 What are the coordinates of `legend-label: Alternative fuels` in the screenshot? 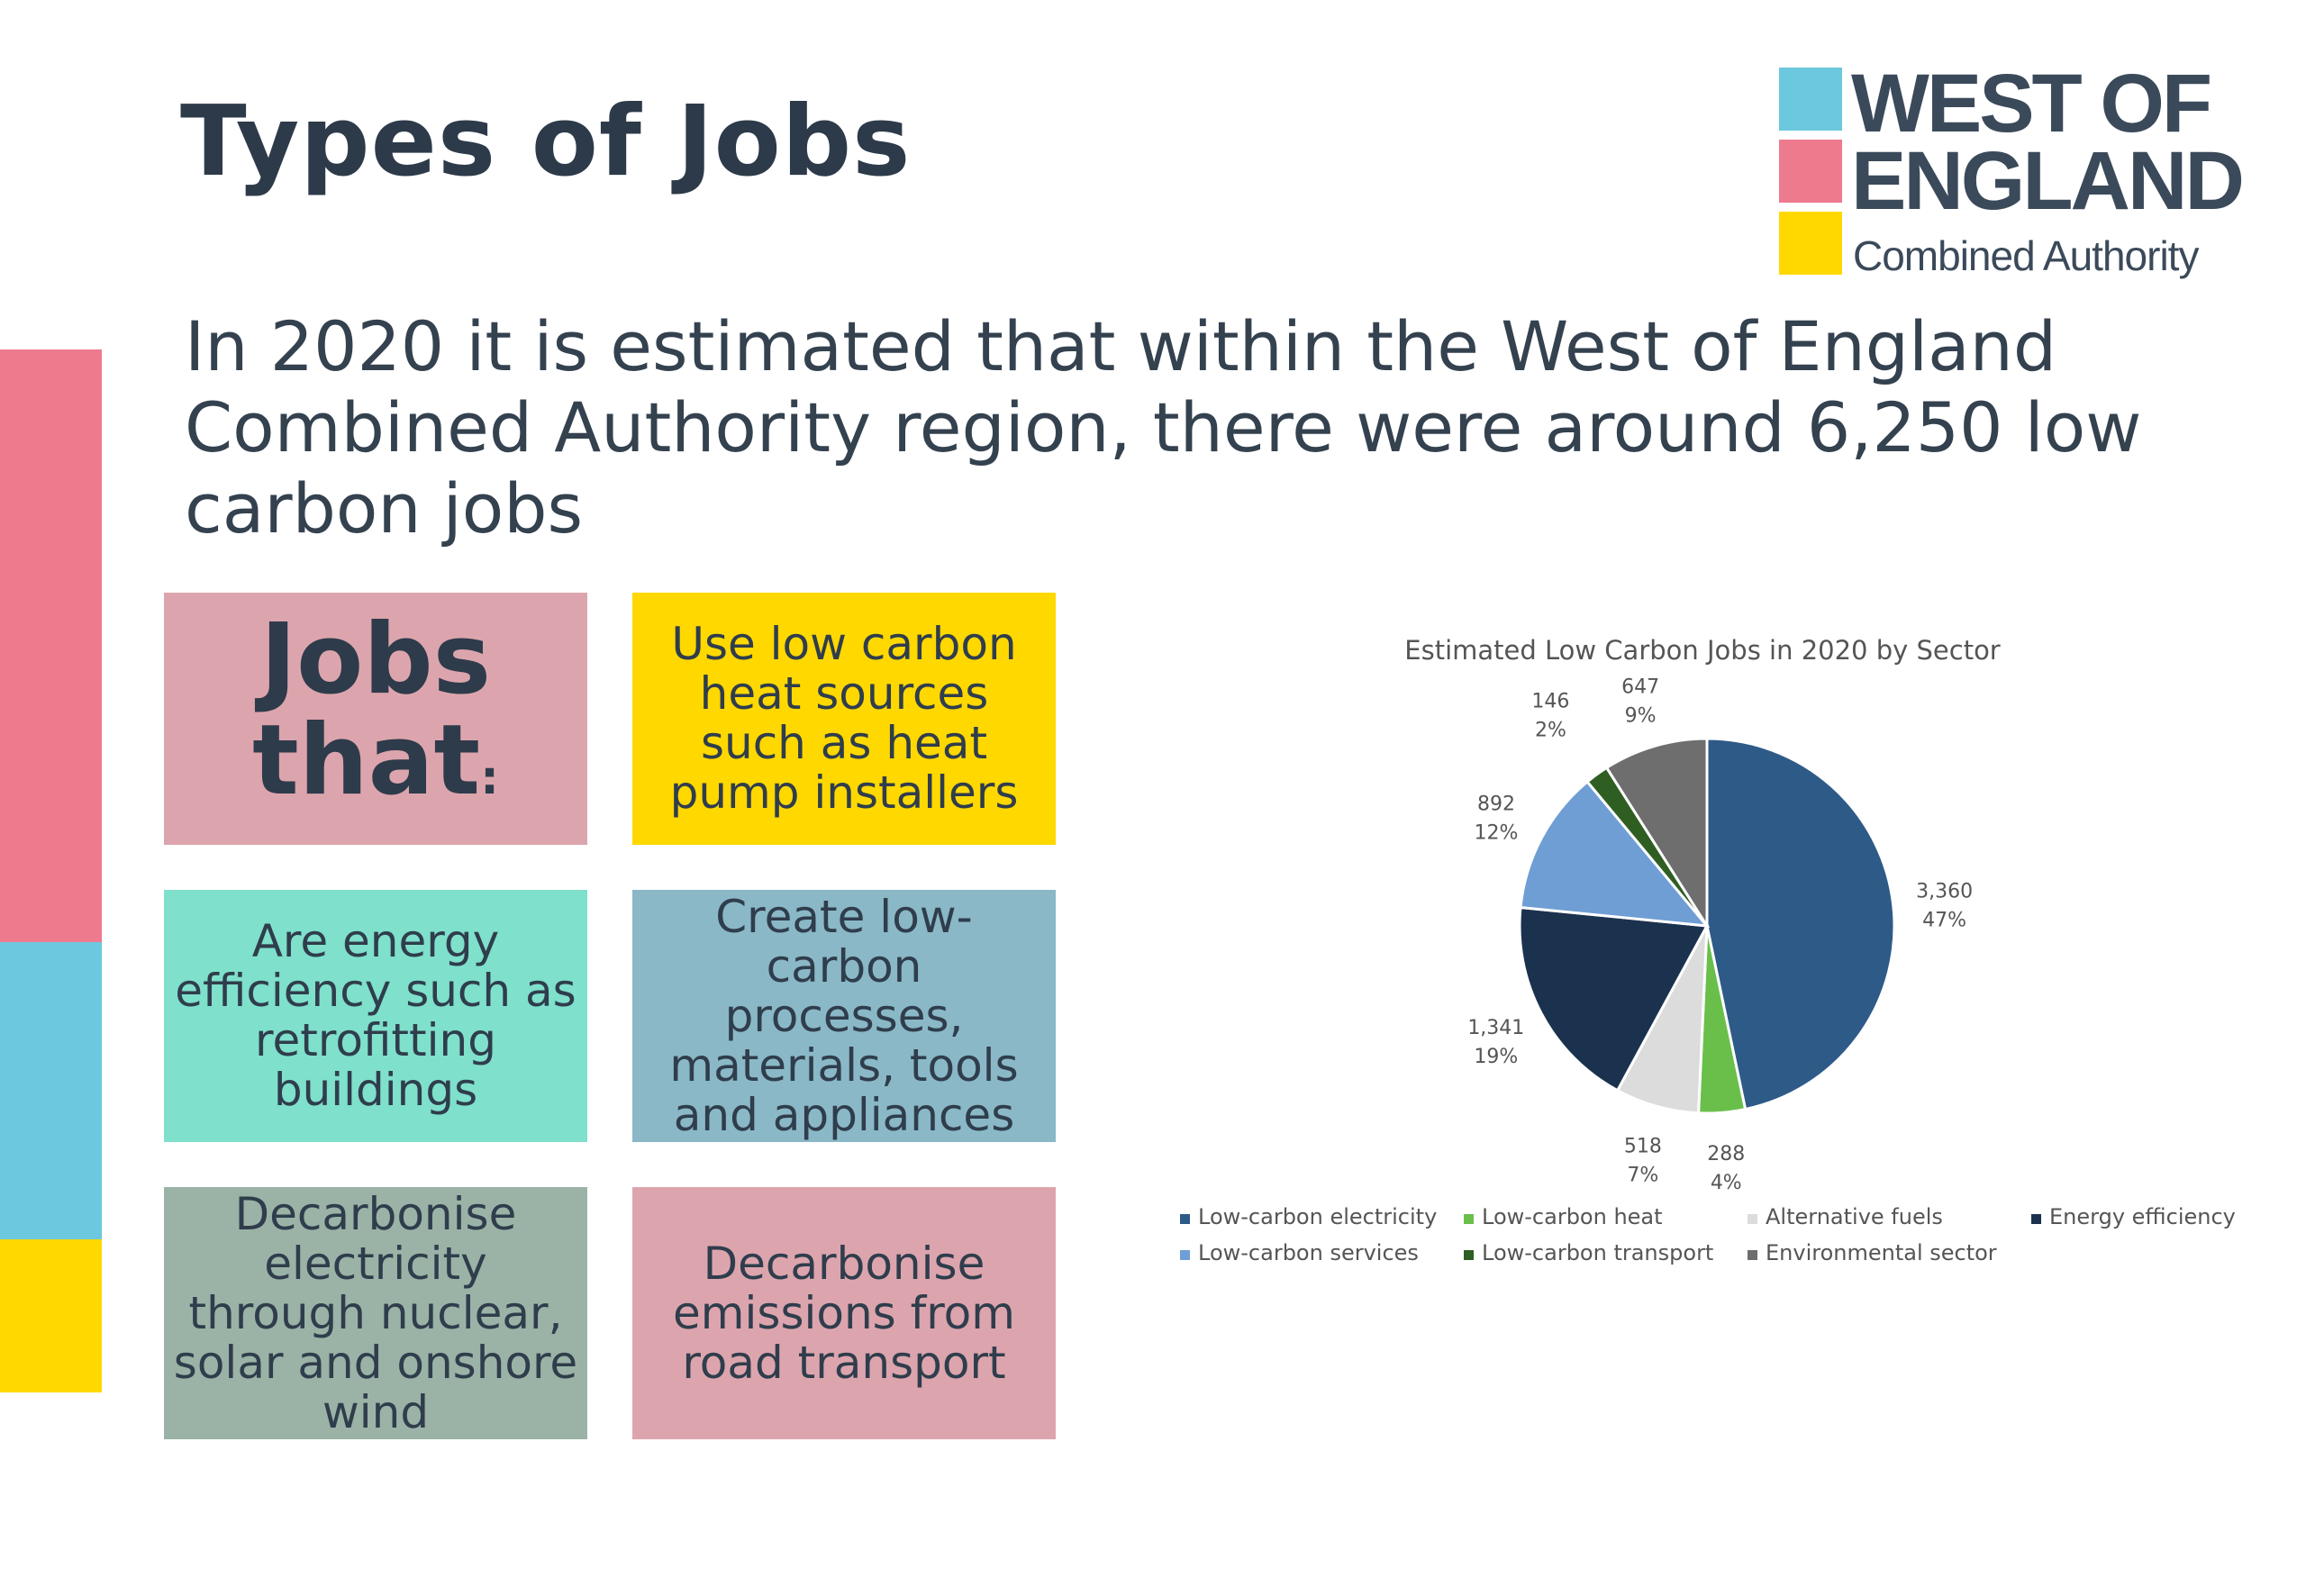 It's located at (1854, 1217).